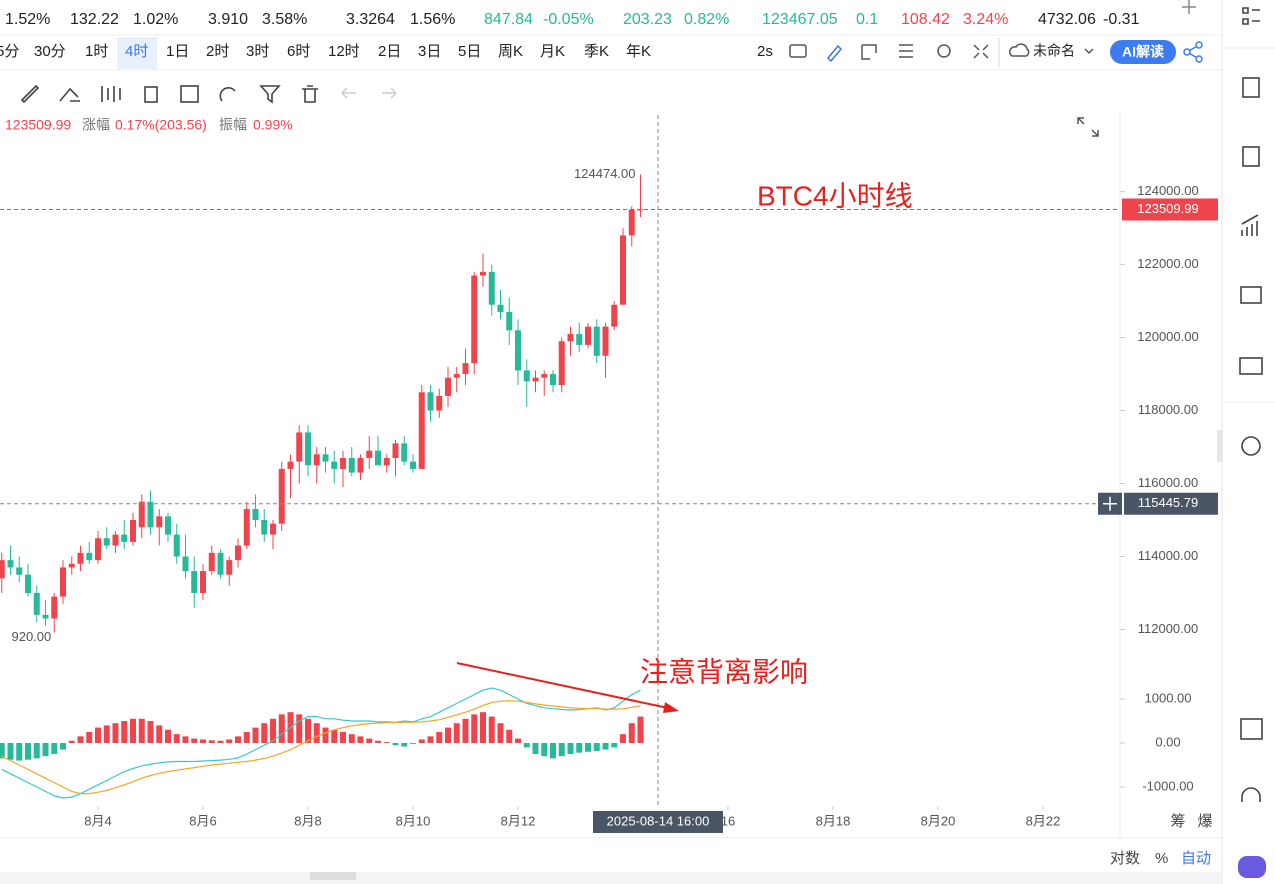 This screenshot has height=884, width=1275. I want to click on note-icon, so click(189, 94).